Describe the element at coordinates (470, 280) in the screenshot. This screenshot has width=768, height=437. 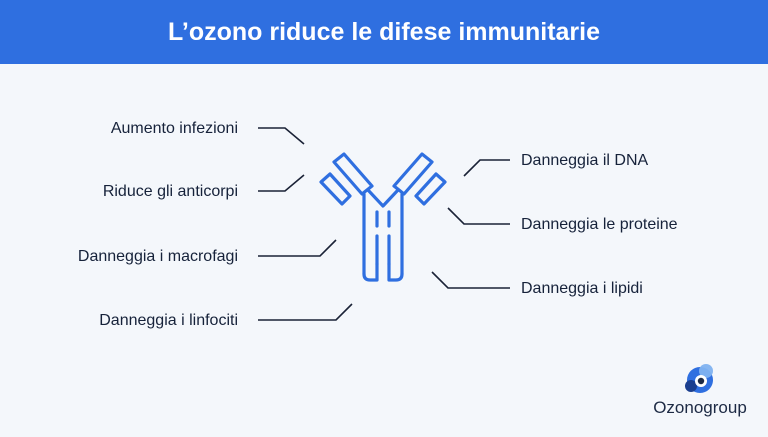
I see `leader-line-lipidi` at that location.